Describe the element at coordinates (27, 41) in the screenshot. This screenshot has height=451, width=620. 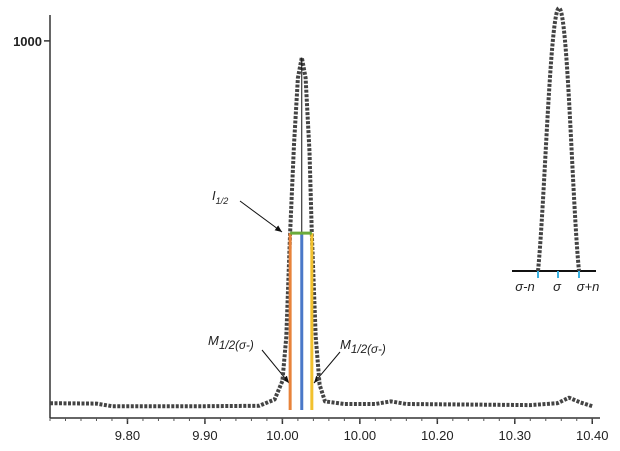
I see `y-tick-label: 1000` at that location.